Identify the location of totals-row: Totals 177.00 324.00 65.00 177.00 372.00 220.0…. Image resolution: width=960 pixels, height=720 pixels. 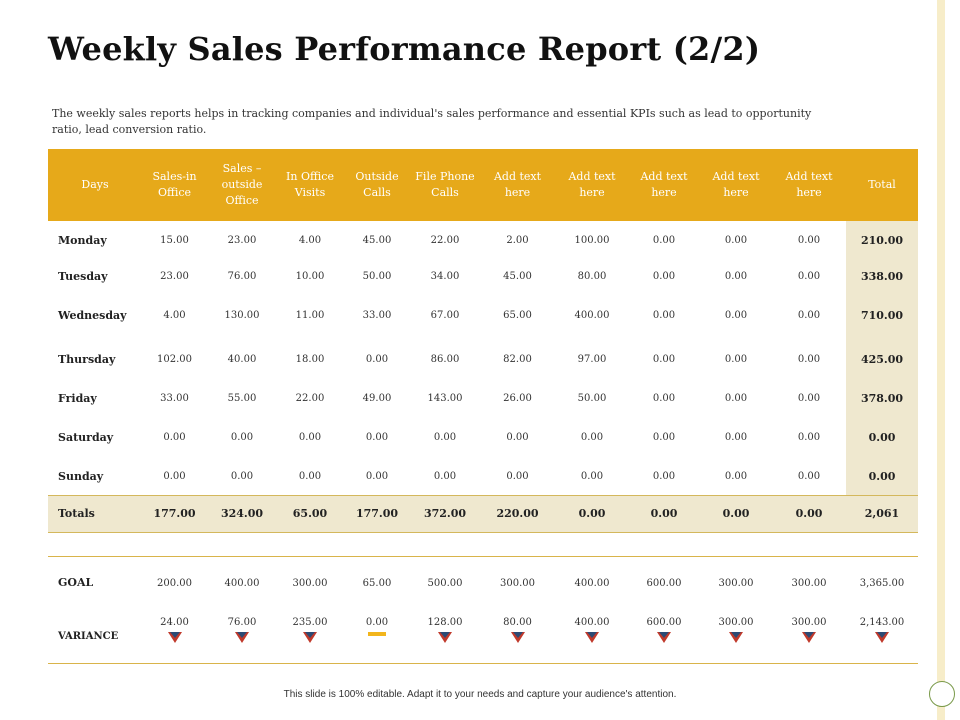
(483, 513).